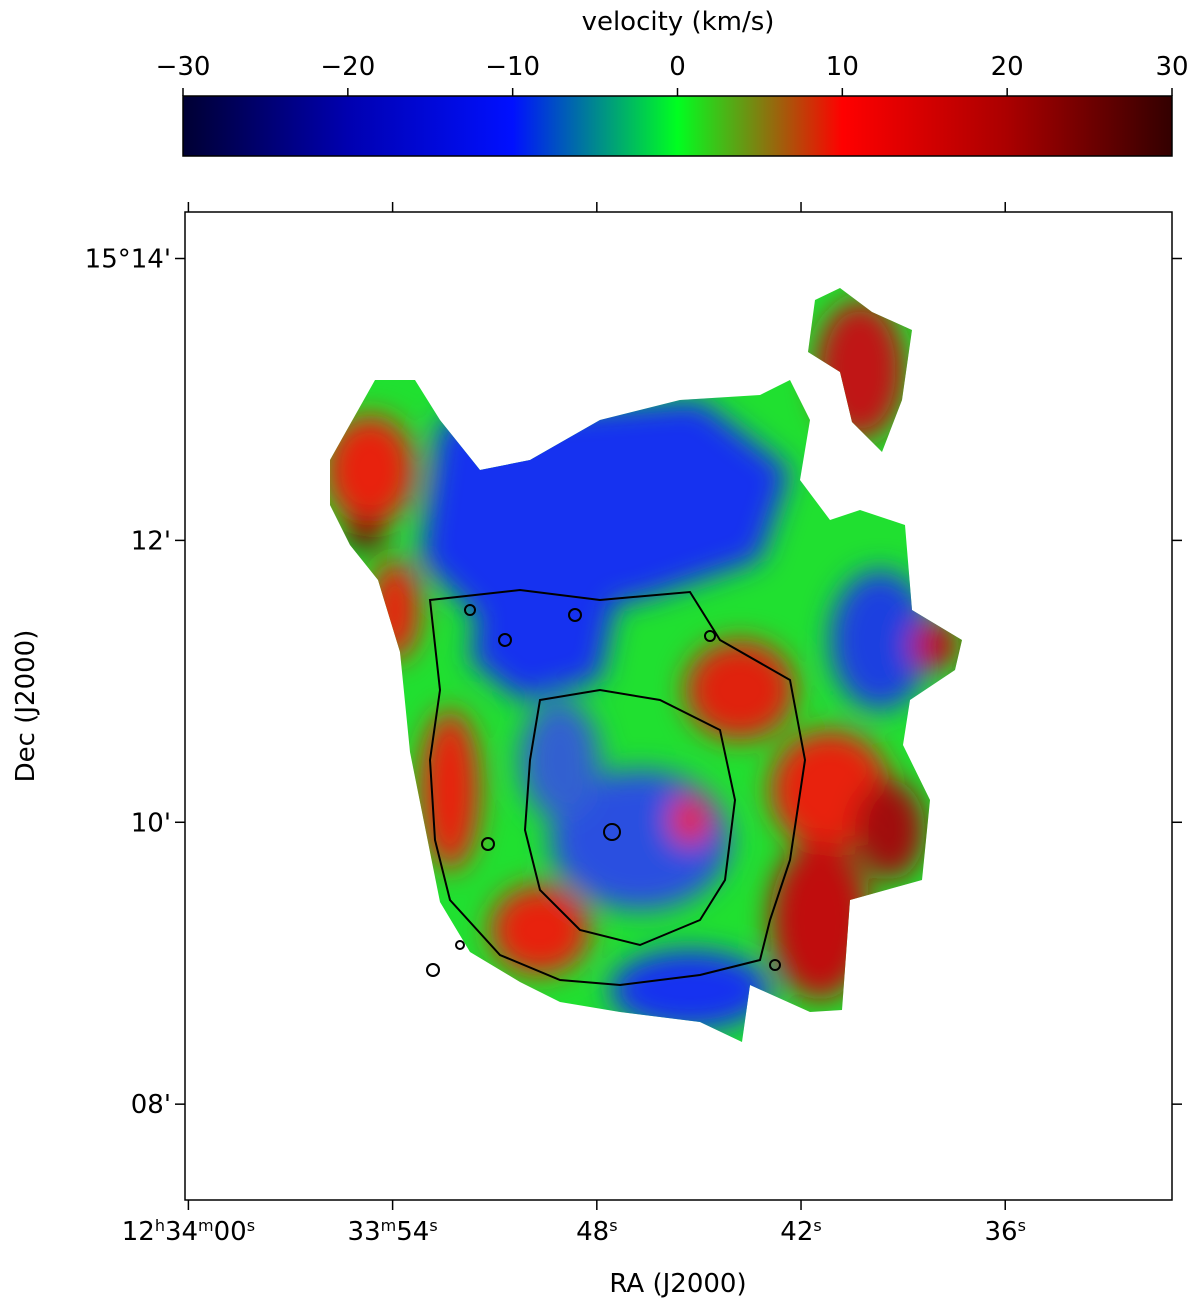 The height and width of the screenshot is (1311, 1200). I want to click on x-tick-label: 42s, so click(800, 1232).